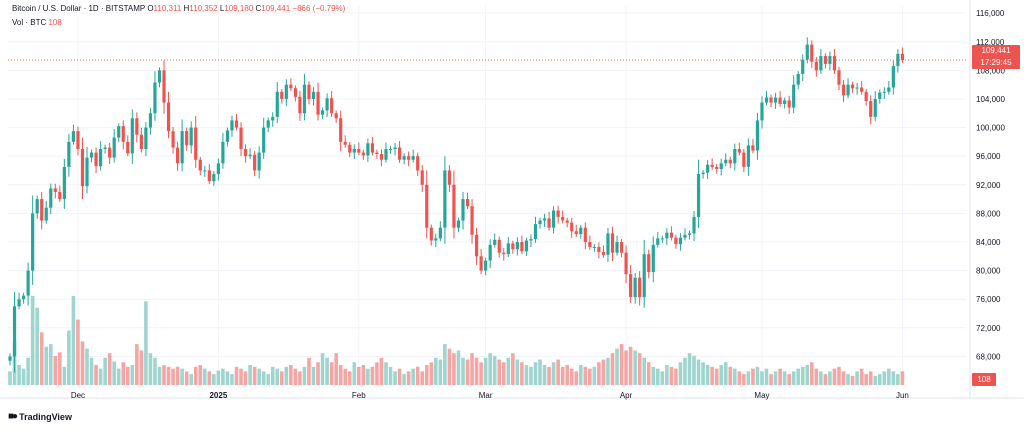 The image size is (1024, 430). I want to click on volume-legend: Vol · BTC 108, so click(37, 22).